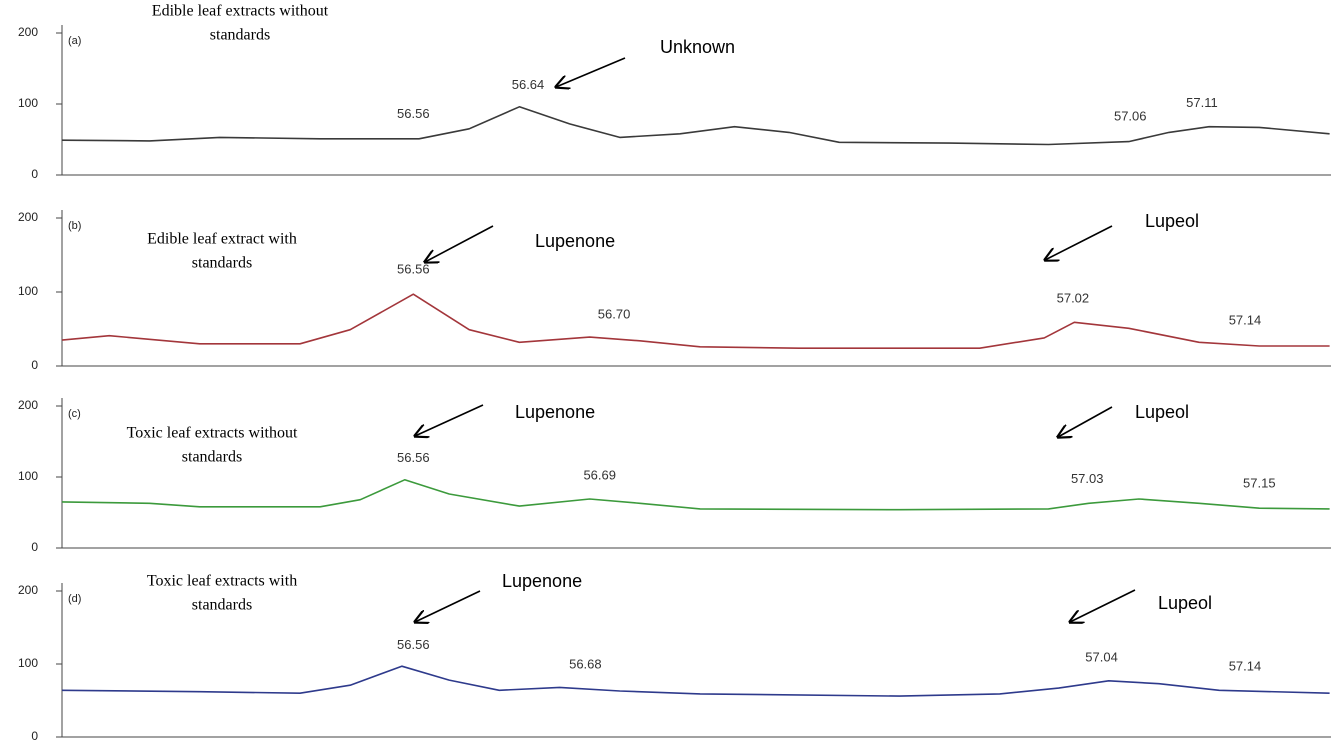  What do you see at coordinates (1073, 298) in the screenshot?
I see `peak-label: 57.02` at bounding box center [1073, 298].